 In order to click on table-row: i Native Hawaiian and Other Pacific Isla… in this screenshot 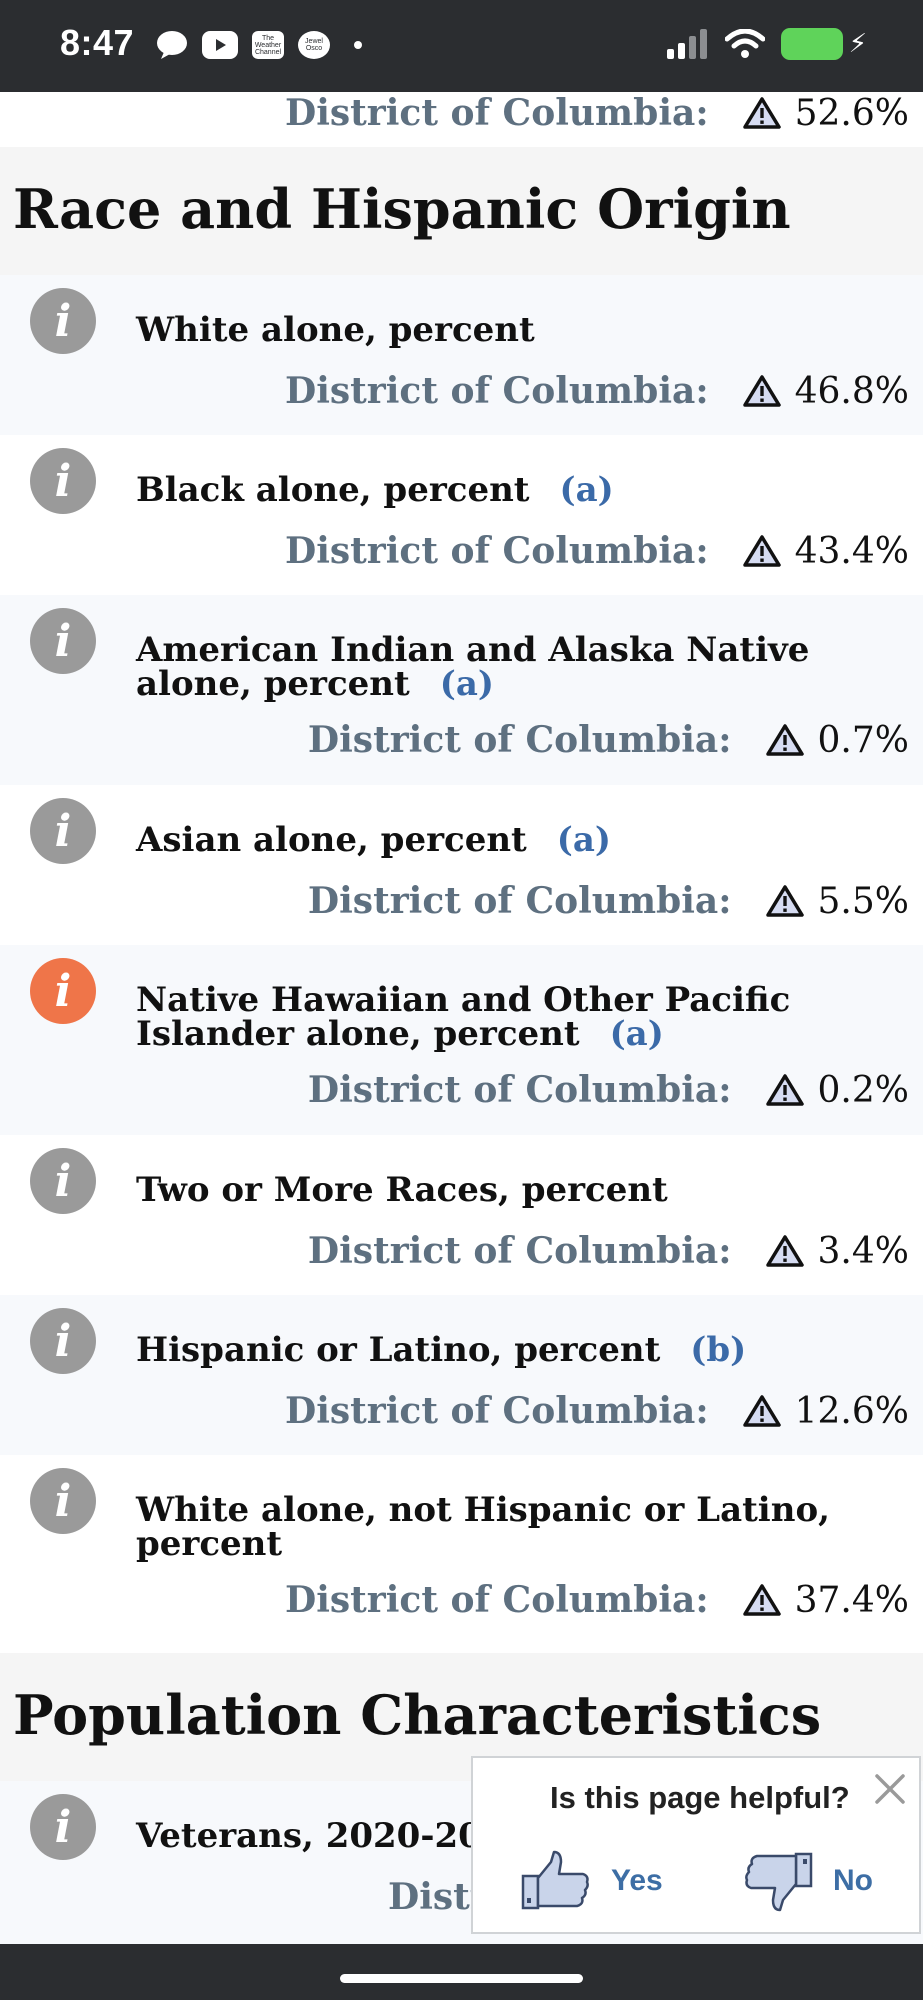, I will do `click(461, 1040)`.